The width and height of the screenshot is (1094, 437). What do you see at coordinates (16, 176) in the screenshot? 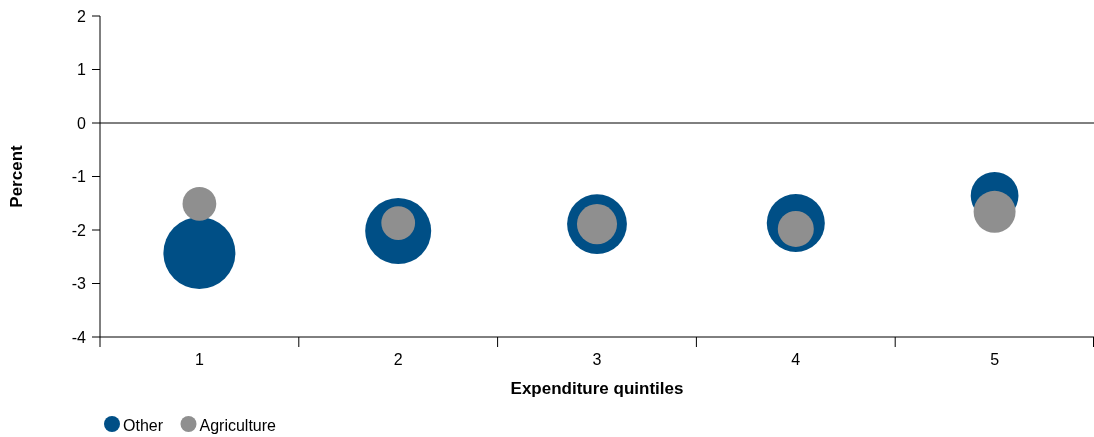
I see `y-axis-title: Percent` at bounding box center [16, 176].